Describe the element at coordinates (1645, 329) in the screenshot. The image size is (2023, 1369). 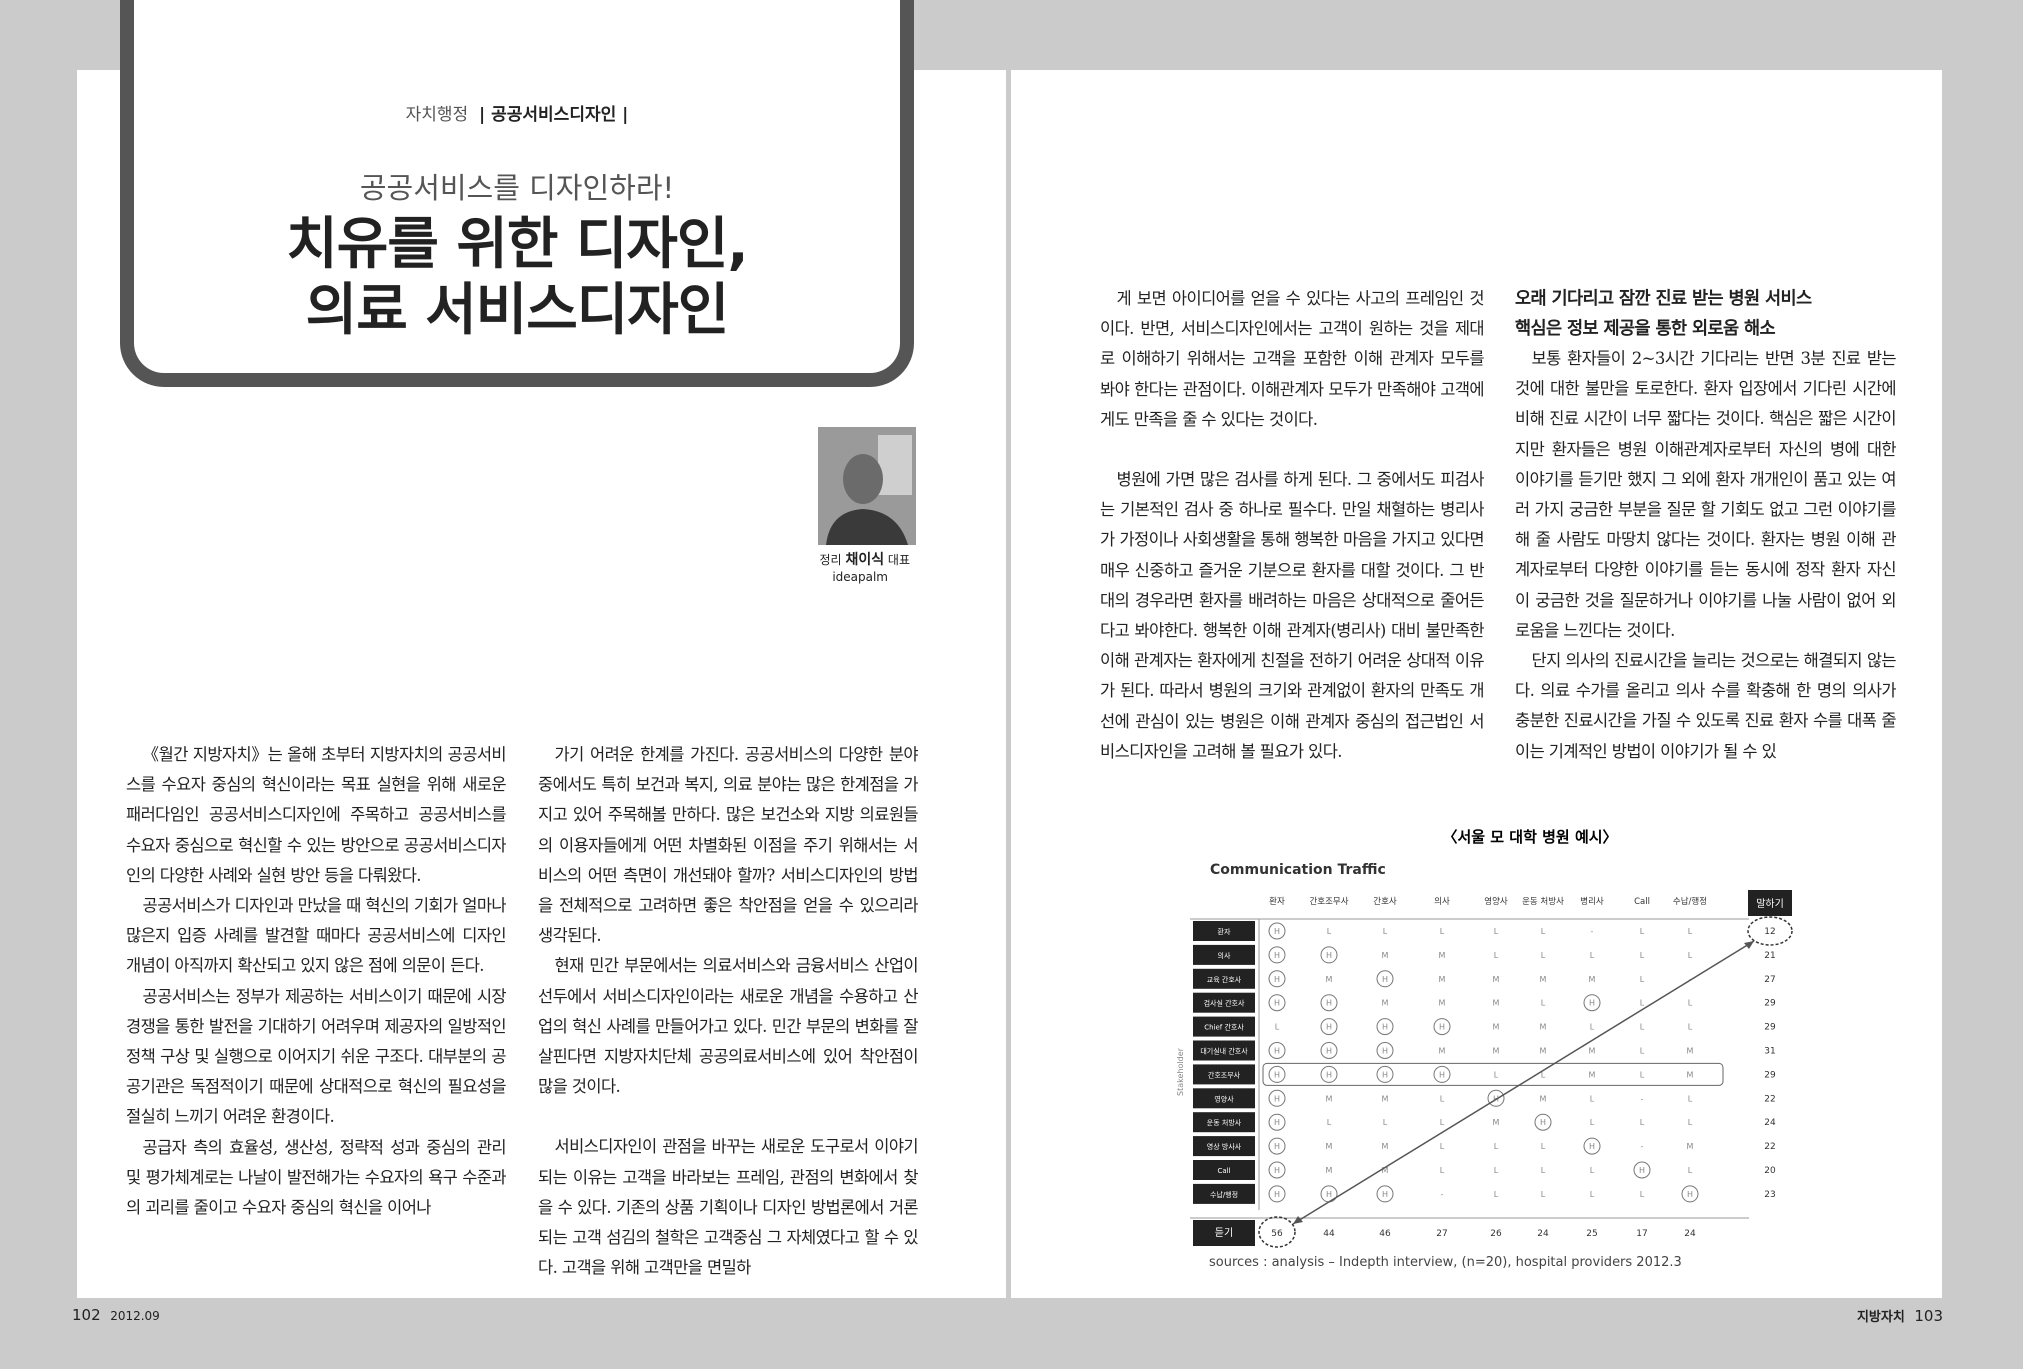
I see `column-heading: 핵심은 정보 제공을 통한 외로움 해소` at that location.